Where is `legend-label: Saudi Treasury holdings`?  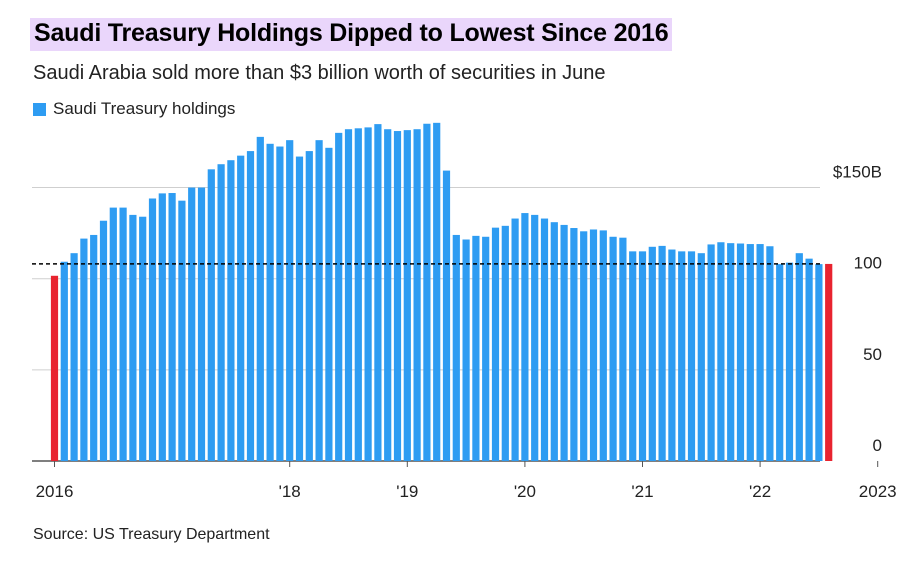 legend-label: Saudi Treasury holdings is located at coordinates (144, 108).